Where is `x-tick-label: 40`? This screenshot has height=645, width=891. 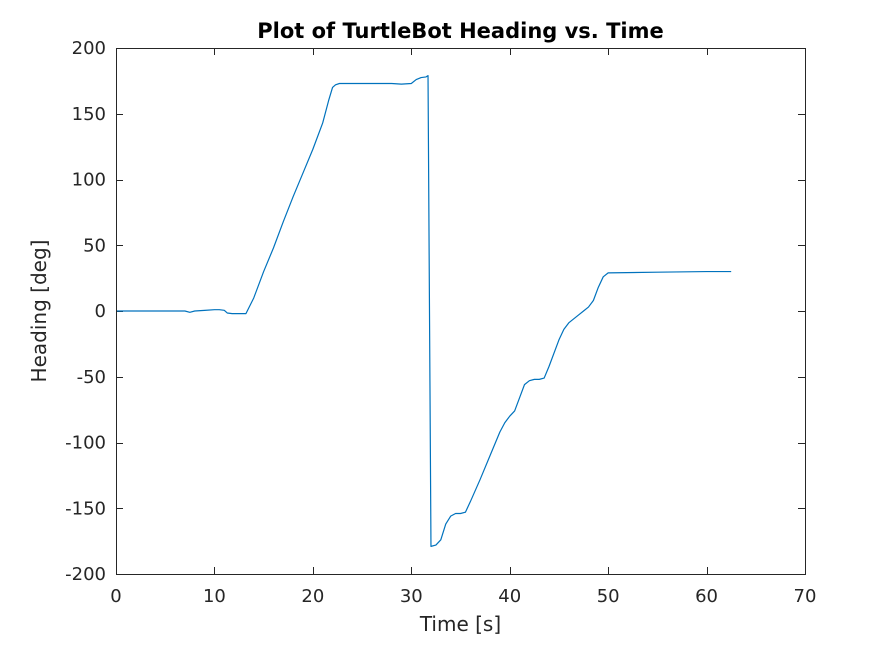
x-tick-label: 40 is located at coordinates (509, 596).